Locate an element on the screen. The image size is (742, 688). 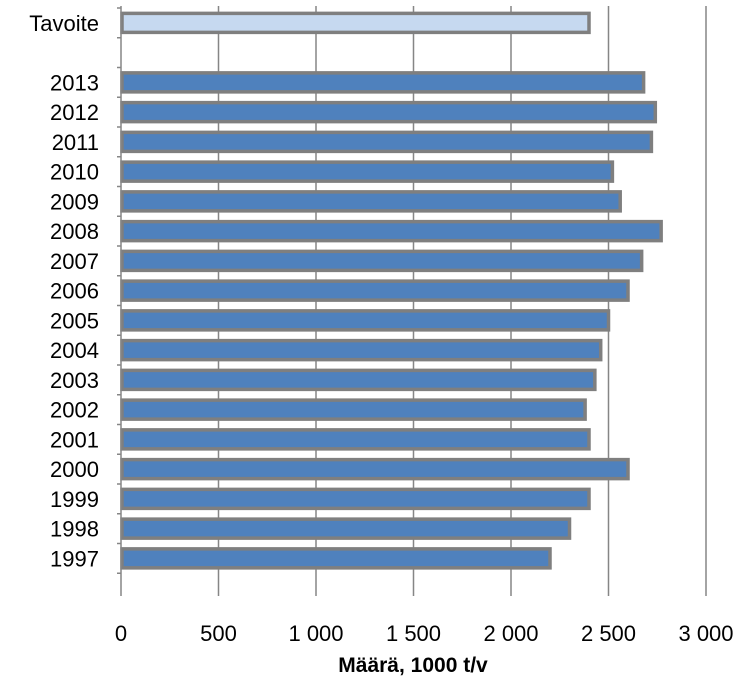
category-label: 2006 is located at coordinates (74, 291).